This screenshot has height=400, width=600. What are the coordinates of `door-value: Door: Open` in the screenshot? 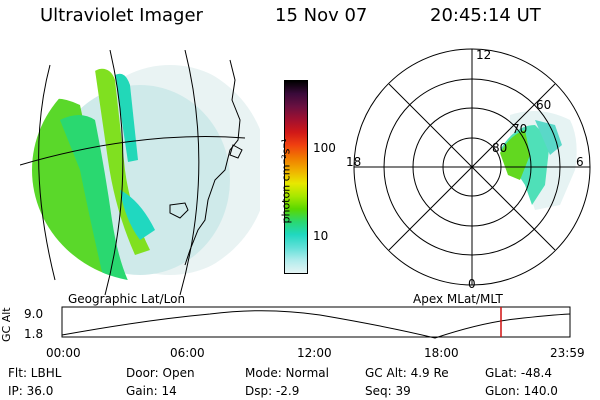 It's located at (160, 373).